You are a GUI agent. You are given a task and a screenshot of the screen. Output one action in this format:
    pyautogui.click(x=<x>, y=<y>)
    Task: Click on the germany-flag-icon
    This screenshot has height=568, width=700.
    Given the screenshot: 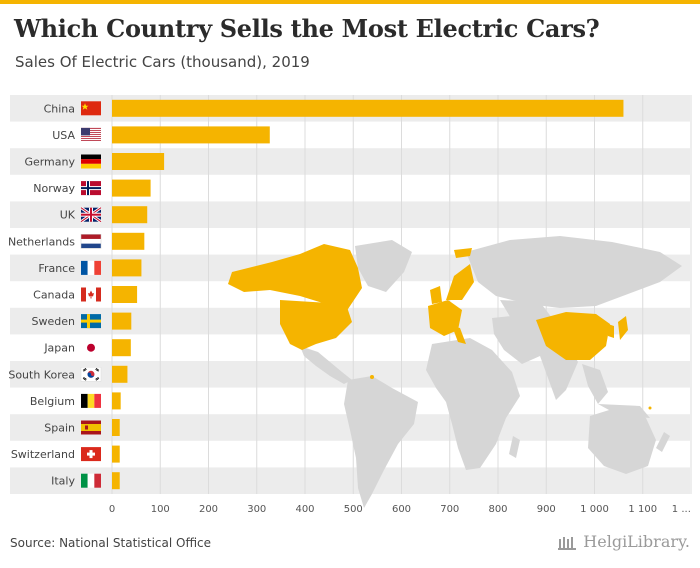 What is the action you would take?
    pyautogui.click(x=91, y=161)
    